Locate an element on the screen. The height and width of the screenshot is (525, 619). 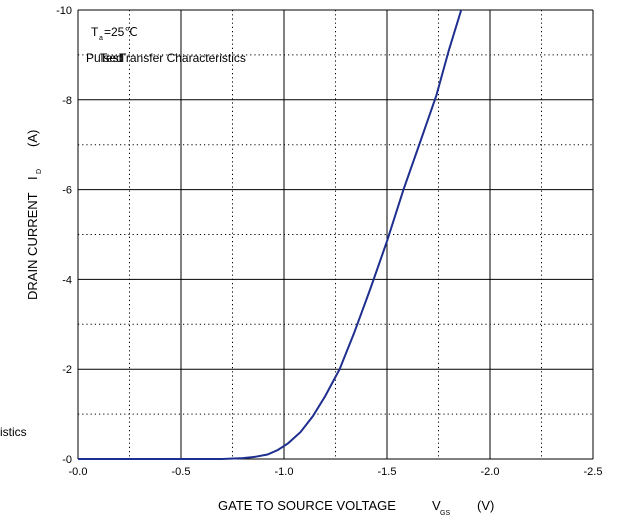
annotation-title: Transfer Characteristics is located at coordinates (182, 58).